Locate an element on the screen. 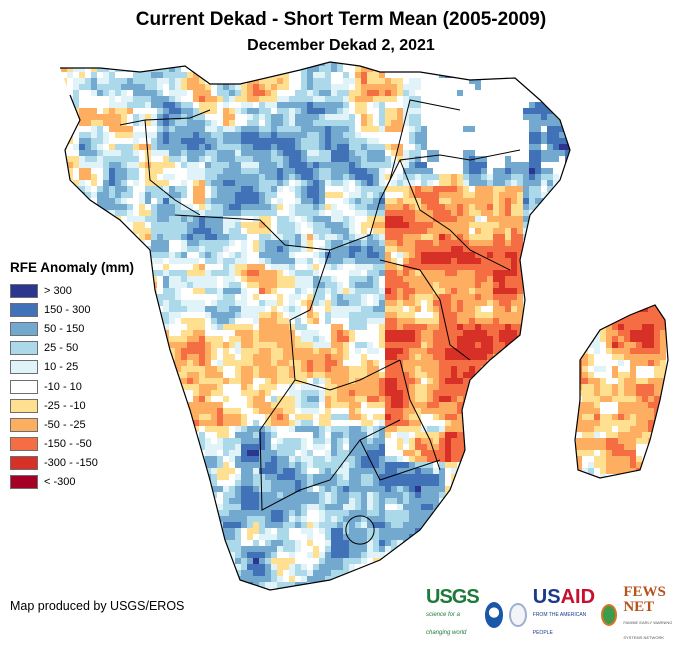 The image size is (682, 645). legend-item: -25 - -10 is located at coordinates (72, 405).